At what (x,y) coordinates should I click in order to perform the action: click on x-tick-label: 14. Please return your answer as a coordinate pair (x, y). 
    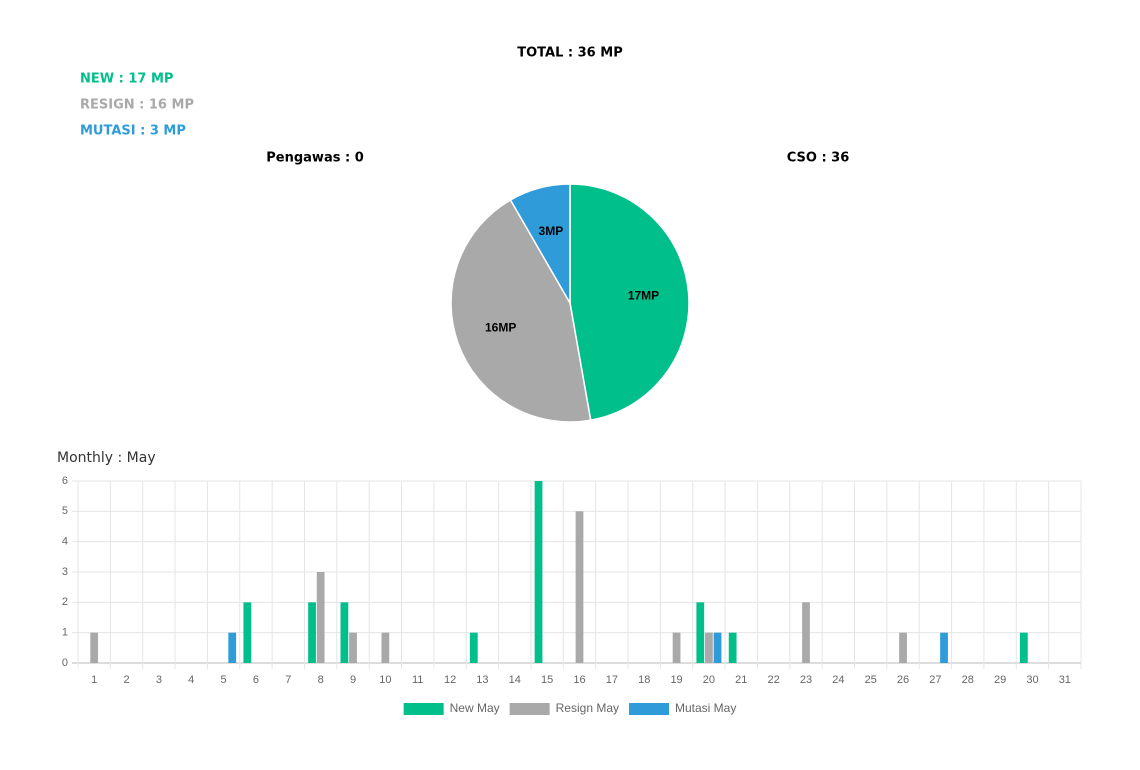
    Looking at the image, I should click on (515, 680).